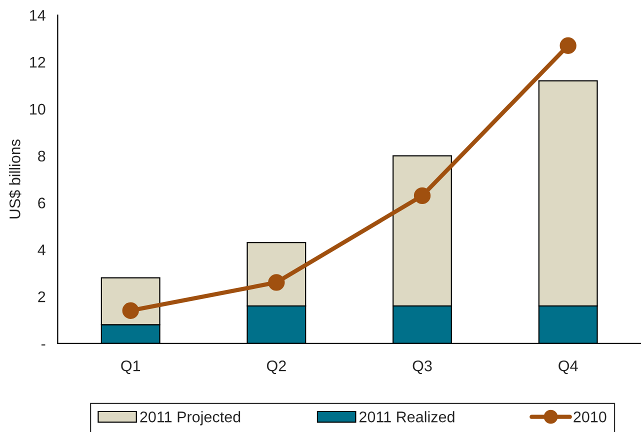  I want to click on y-tick-label: 4, so click(42, 250).